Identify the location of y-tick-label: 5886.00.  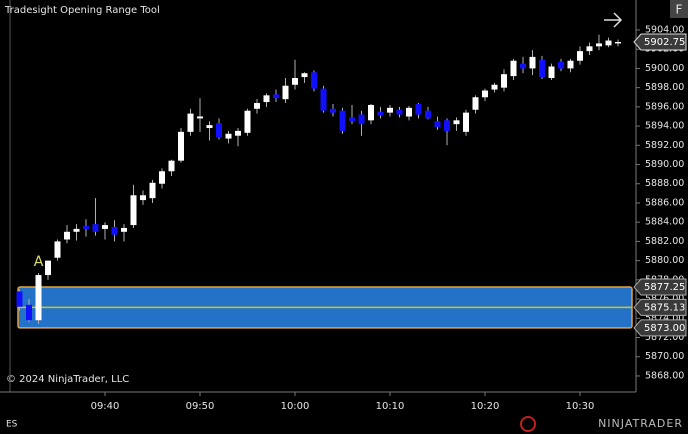
(664, 202).